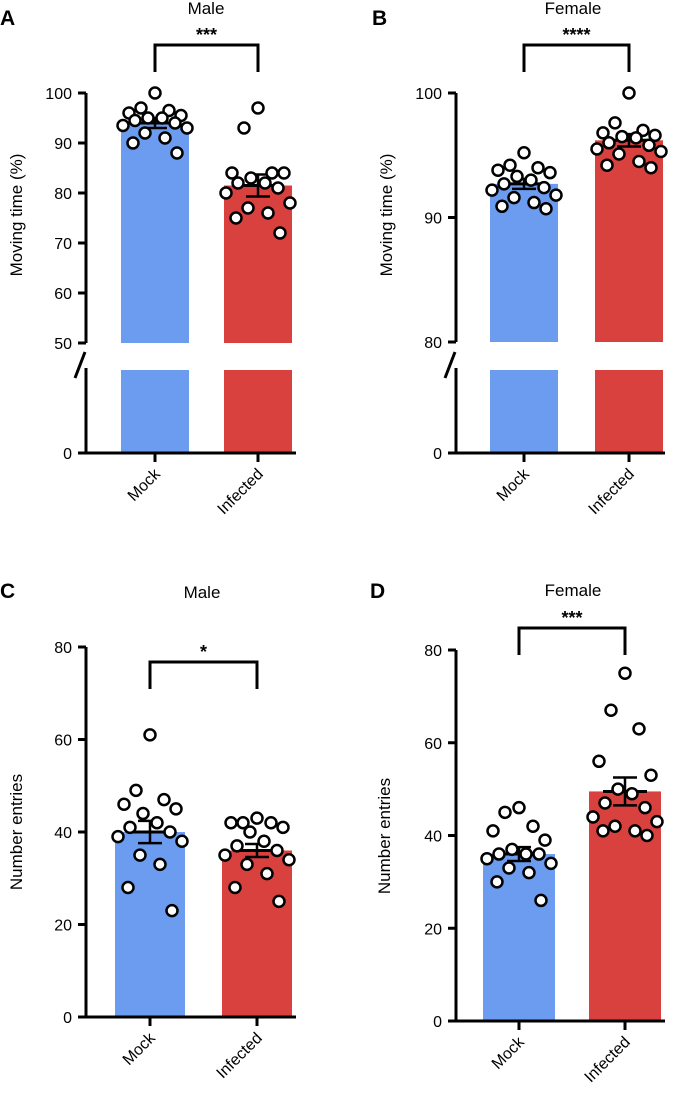 This screenshot has width=700, height=1106. Describe the element at coordinates (63, 926) in the screenshot. I see `y-tick-label: 20` at that location.